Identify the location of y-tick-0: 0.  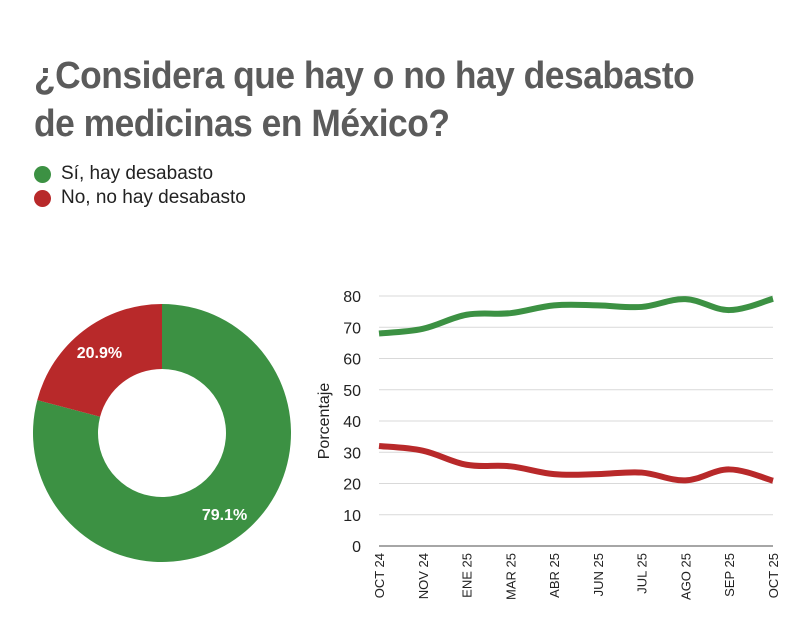
(356, 547).